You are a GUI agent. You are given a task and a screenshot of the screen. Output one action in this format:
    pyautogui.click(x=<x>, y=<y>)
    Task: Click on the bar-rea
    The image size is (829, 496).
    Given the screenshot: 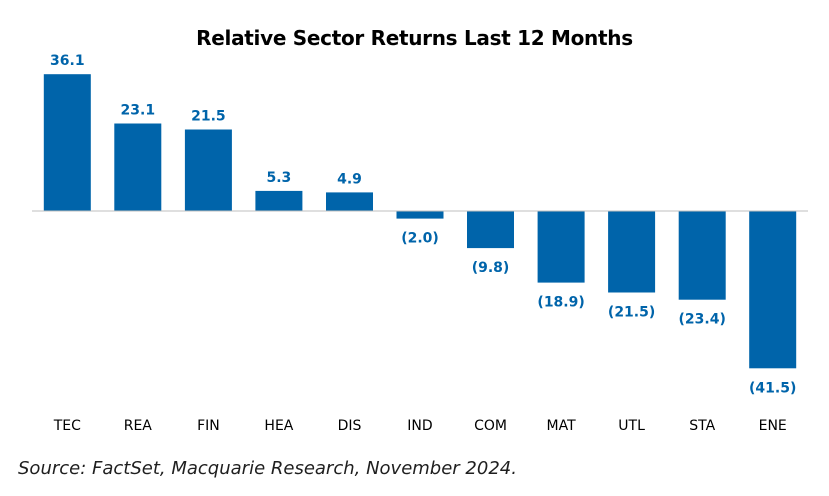 What is the action you would take?
    pyautogui.click(x=138, y=167)
    